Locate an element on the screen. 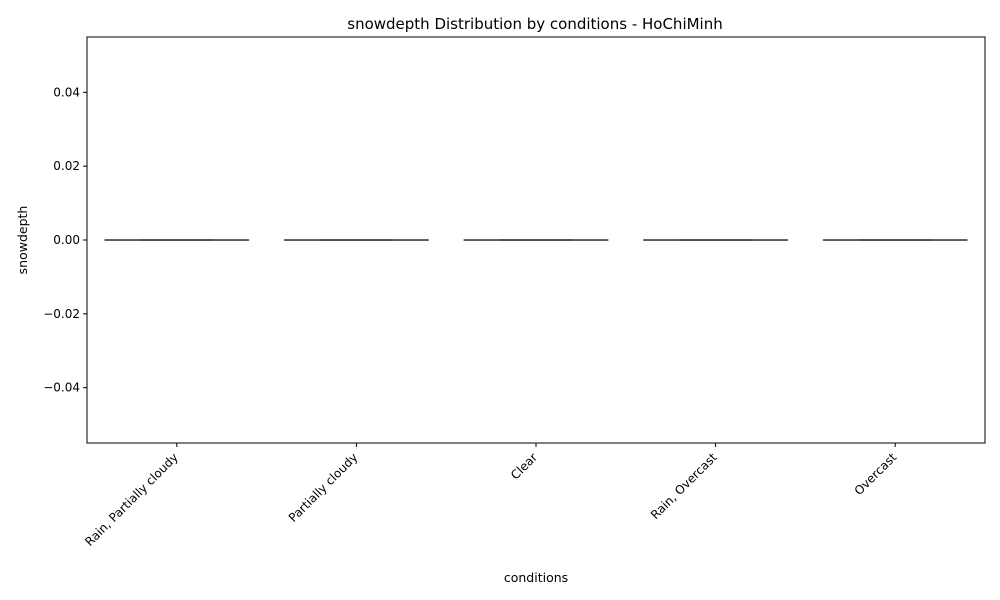 The width and height of the screenshot is (1000, 600). x-tick-label: Clear is located at coordinates (524, 466).